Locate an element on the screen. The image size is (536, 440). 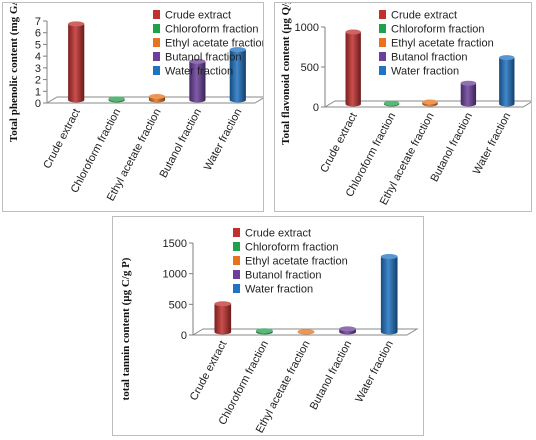
tannin-y-axis-title: total tannin content (µg C/g P) is located at coordinates (126, 328).